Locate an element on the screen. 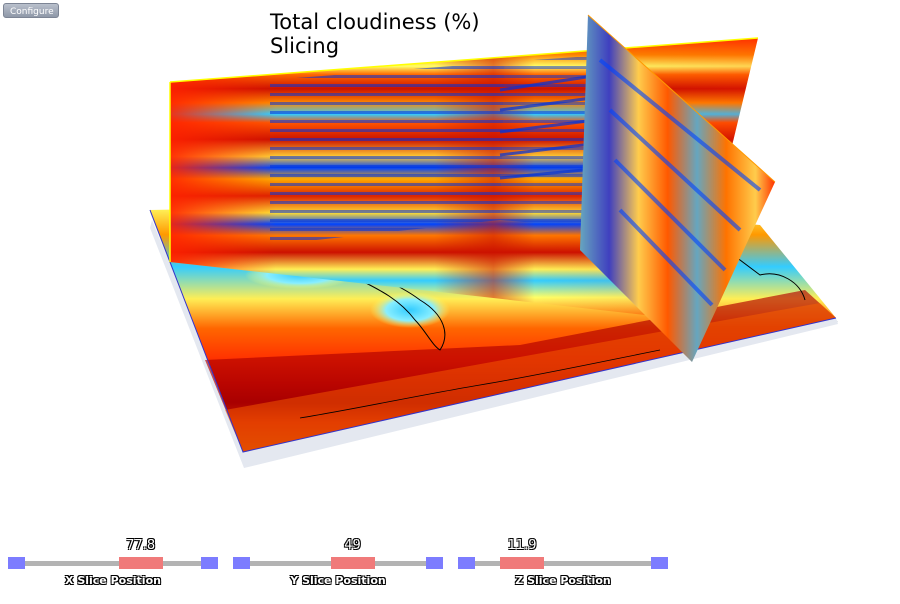 The height and width of the screenshot is (604, 900). y-slice-slider: 49 Y Slice Position is located at coordinates (338, 562).